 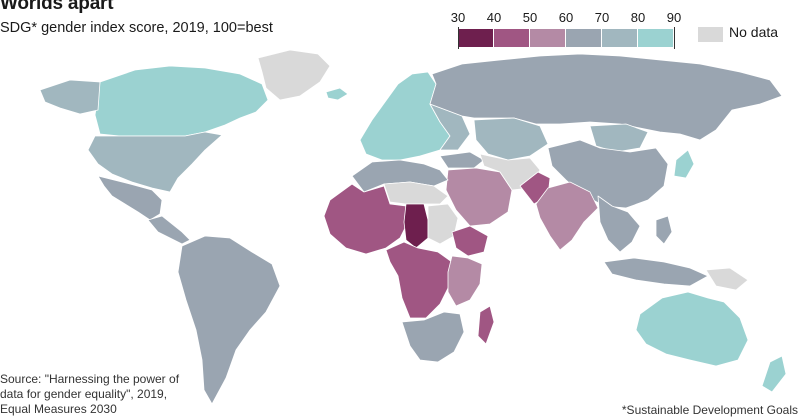 I want to click on region-japan, so click(x=684, y=164).